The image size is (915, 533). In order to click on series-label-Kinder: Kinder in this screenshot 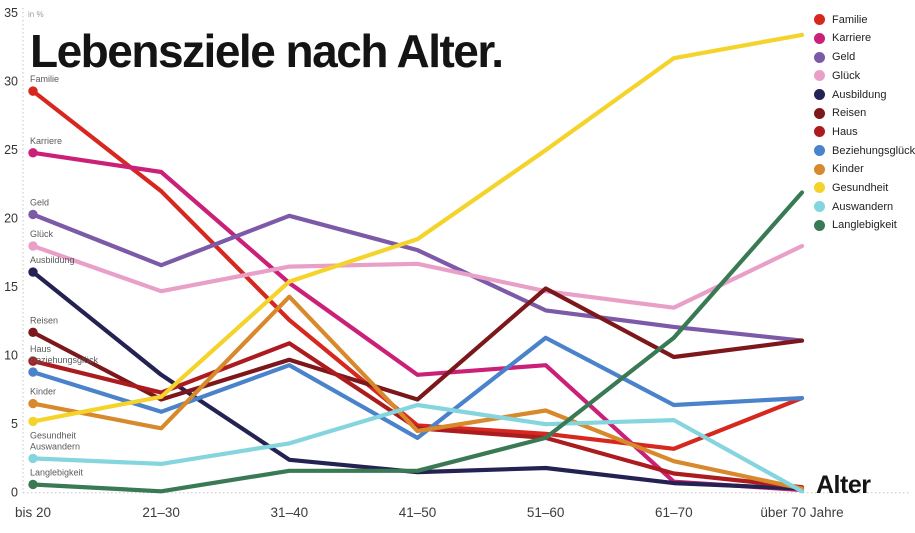, I will do `click(43, 392)`.